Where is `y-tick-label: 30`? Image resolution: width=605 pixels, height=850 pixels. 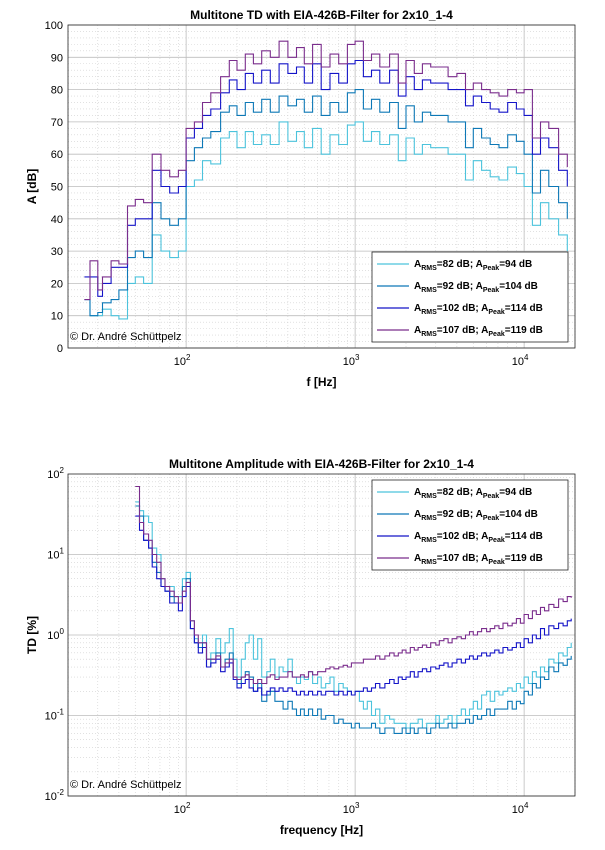
y-tick-label: 30 is located at coordinates (57, 252).